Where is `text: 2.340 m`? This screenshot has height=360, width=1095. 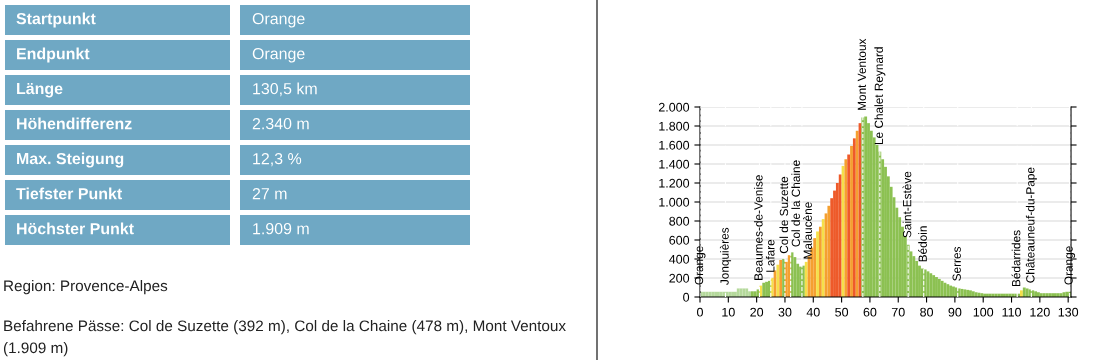
text: 2.340 m is located at coordinates (280, 123).